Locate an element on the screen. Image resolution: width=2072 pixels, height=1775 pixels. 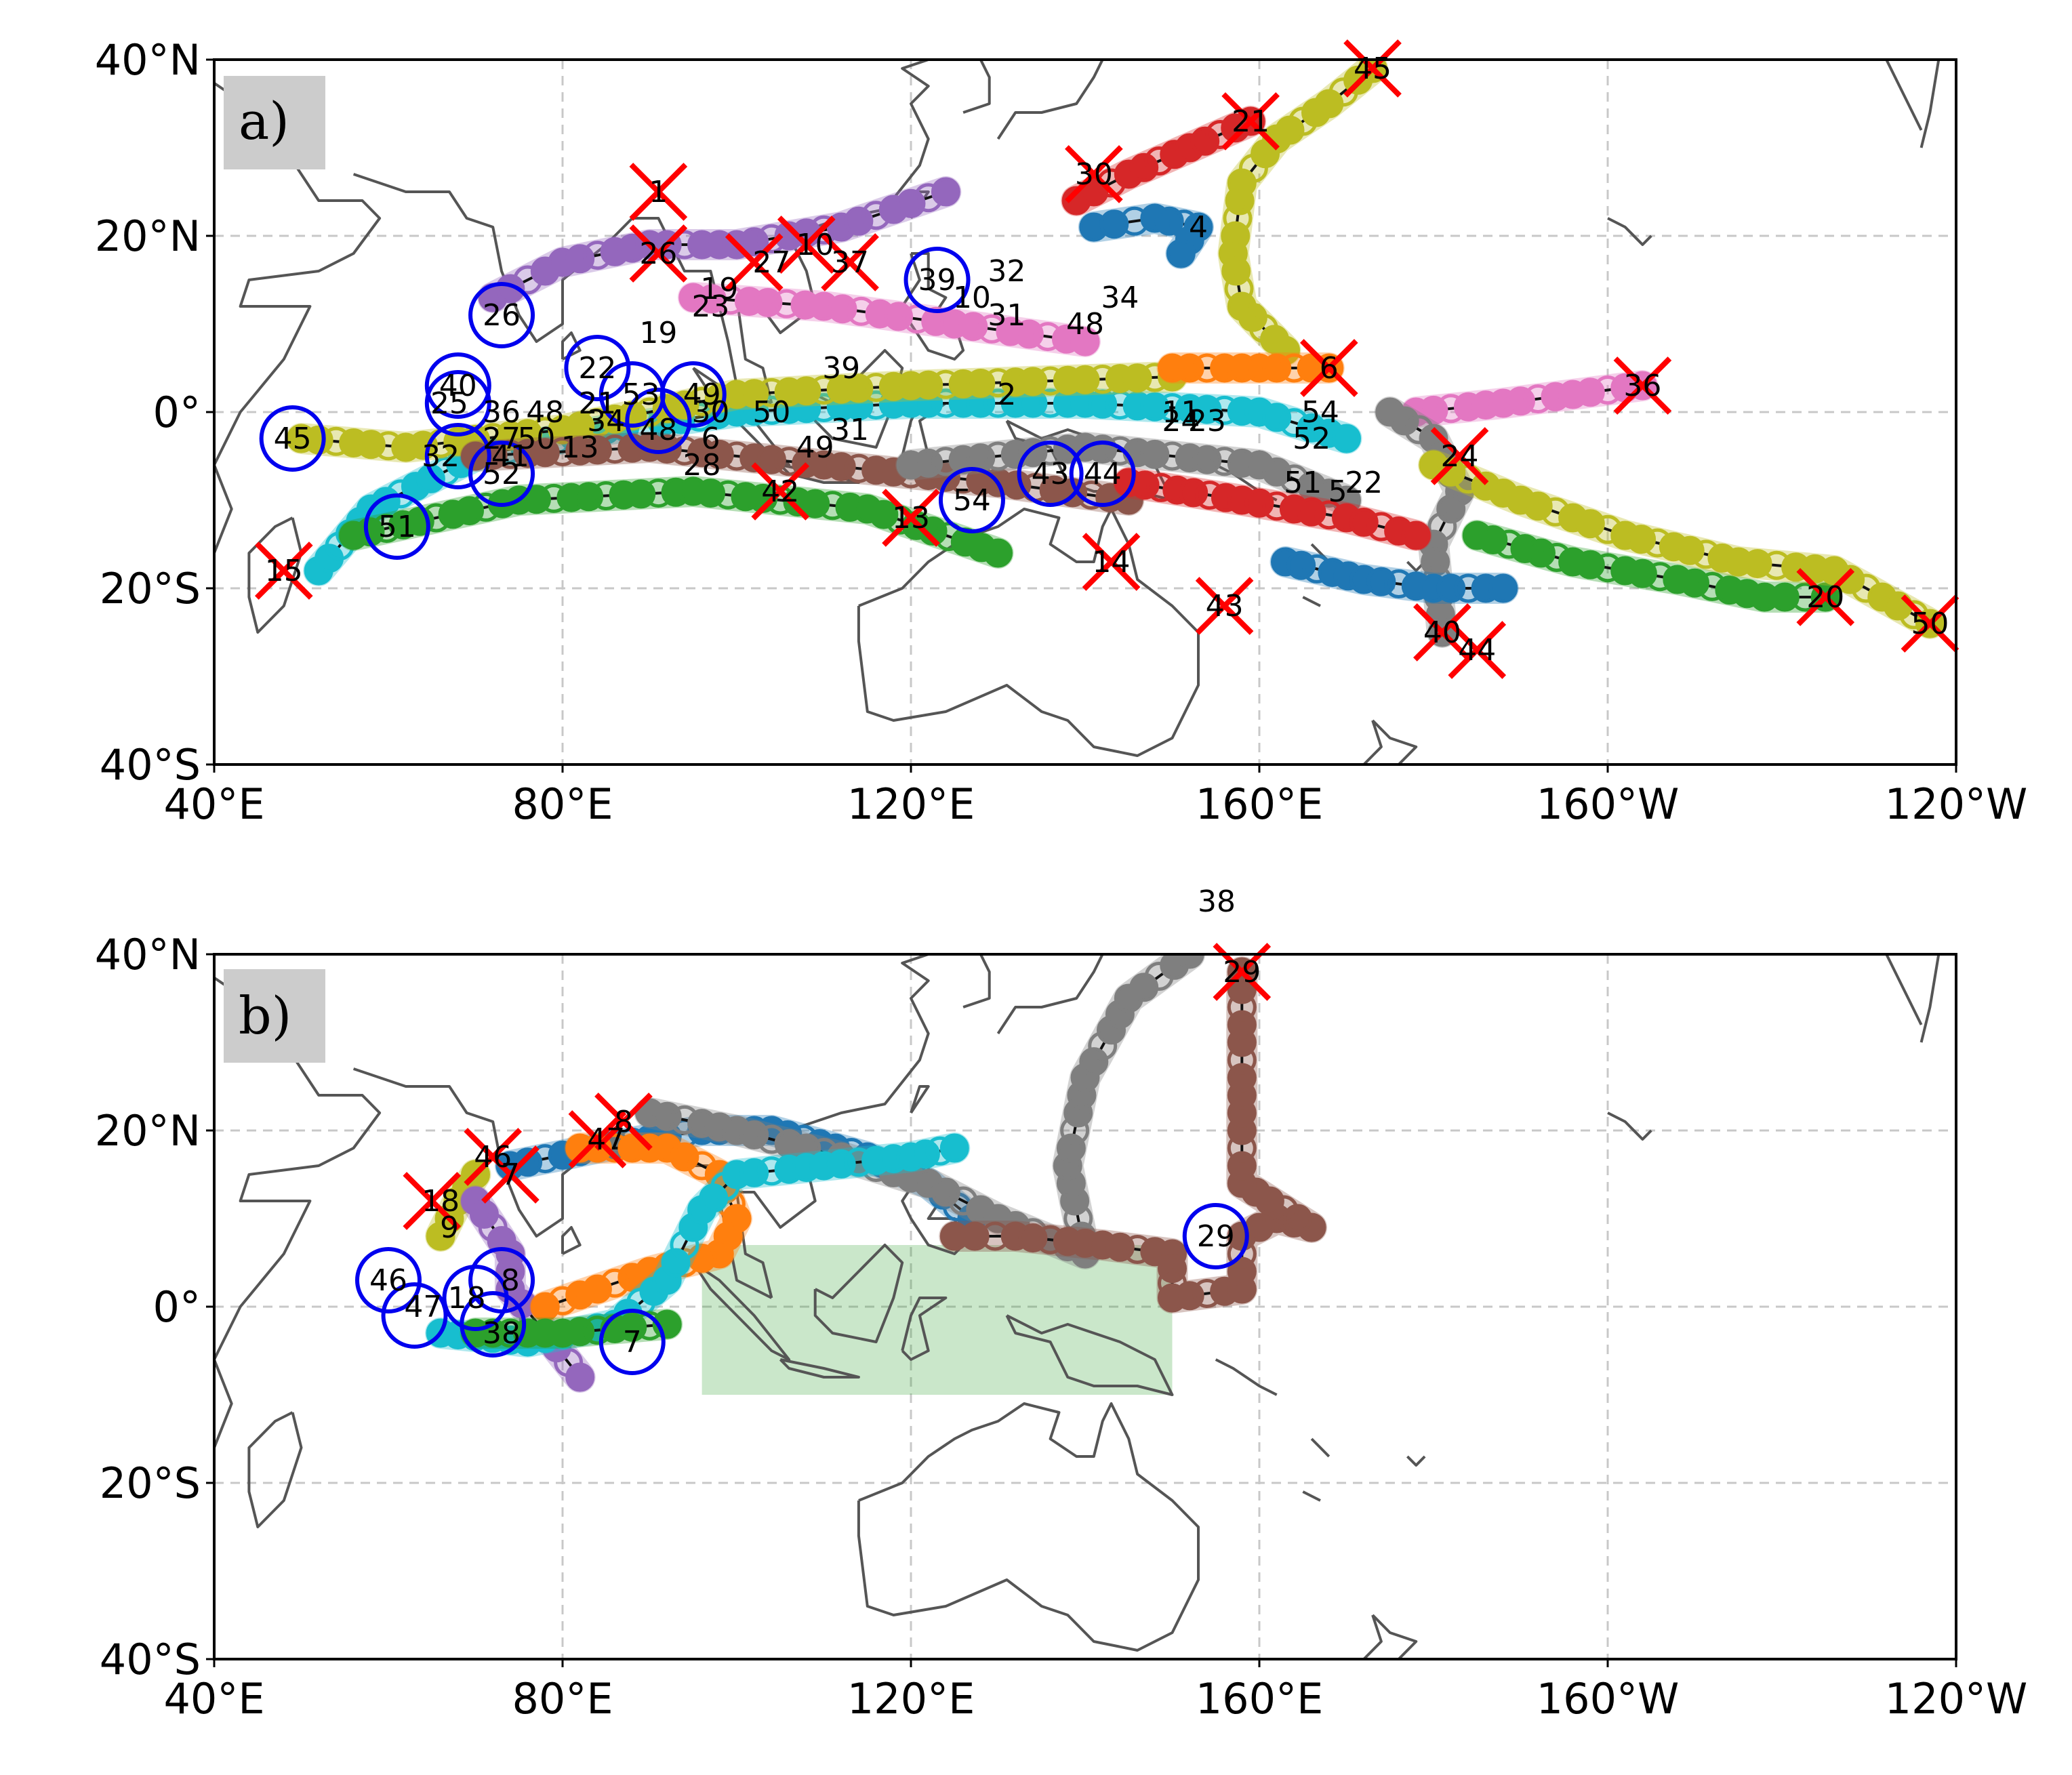
y-tick-label: 20°S is located at coordinates (150, 1483).